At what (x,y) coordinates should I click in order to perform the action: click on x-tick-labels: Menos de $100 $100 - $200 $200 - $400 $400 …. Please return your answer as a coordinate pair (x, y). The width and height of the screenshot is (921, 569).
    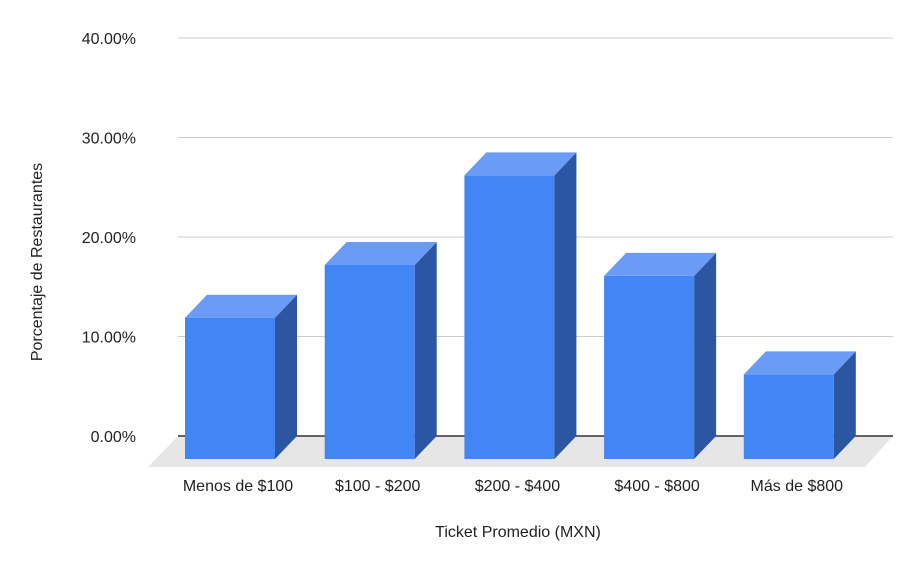
    Looking at the image, I should click on (513, 486).